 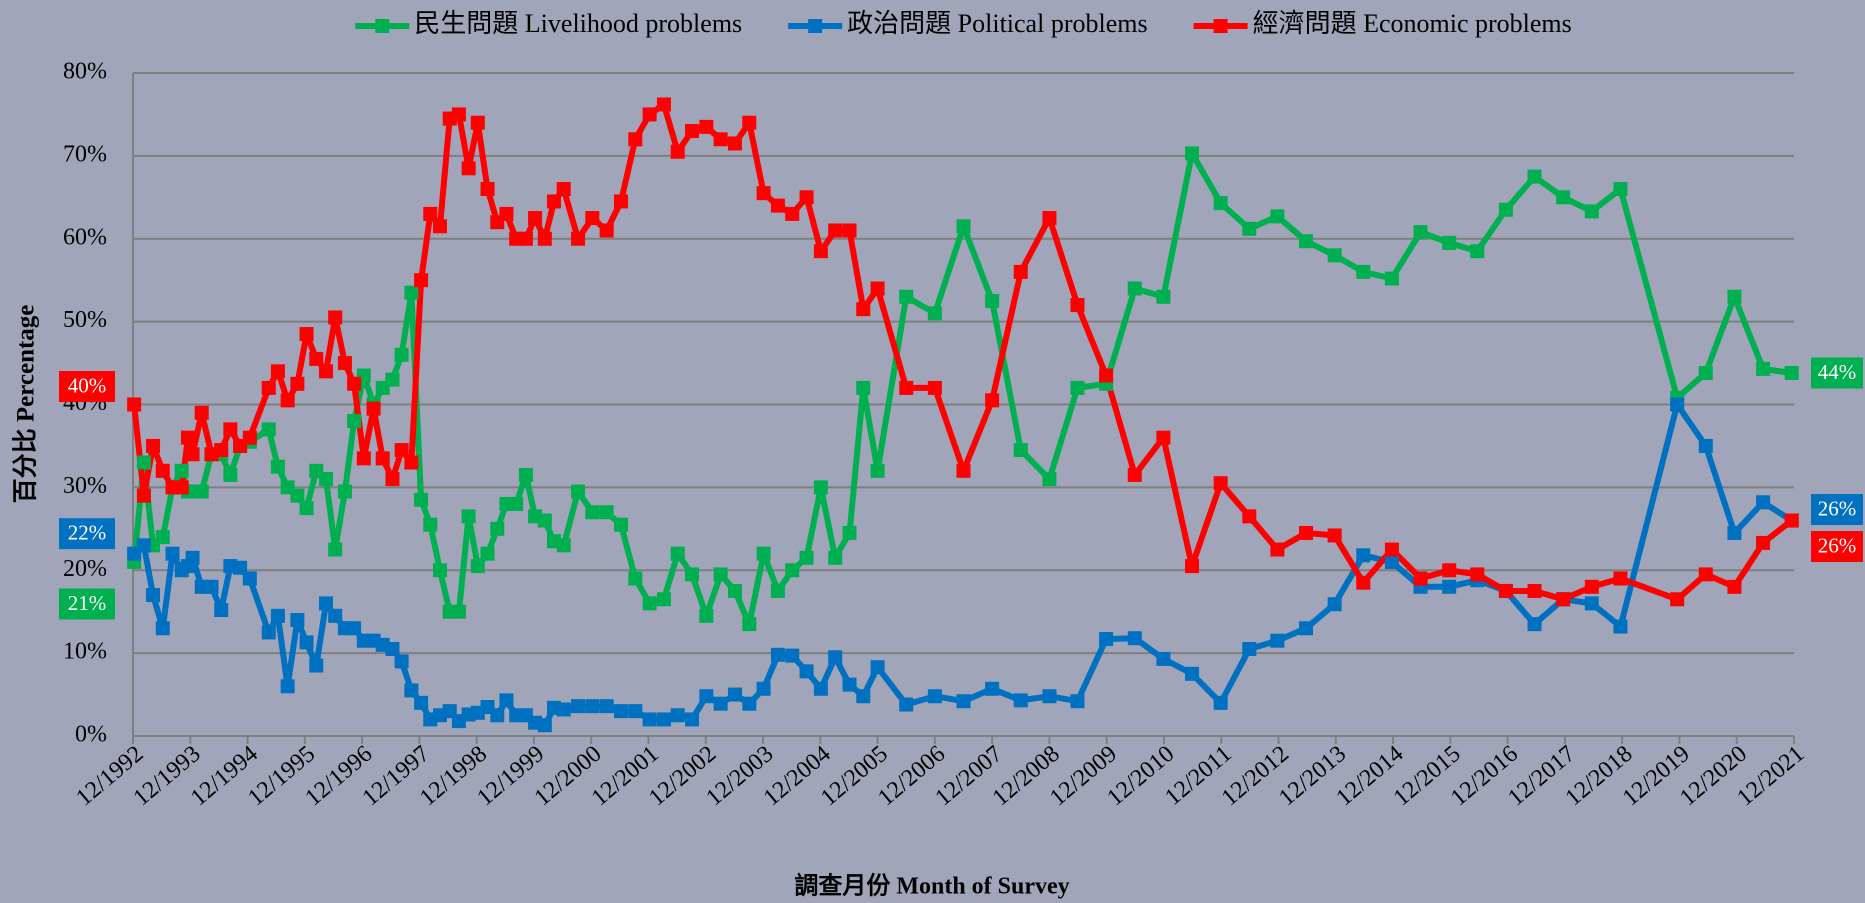 What do you see at coordinates (931, 886) in the screenshot?
I see `x-axis-title: 調查月份 Month of Survey` at bounding box center [931, 886].